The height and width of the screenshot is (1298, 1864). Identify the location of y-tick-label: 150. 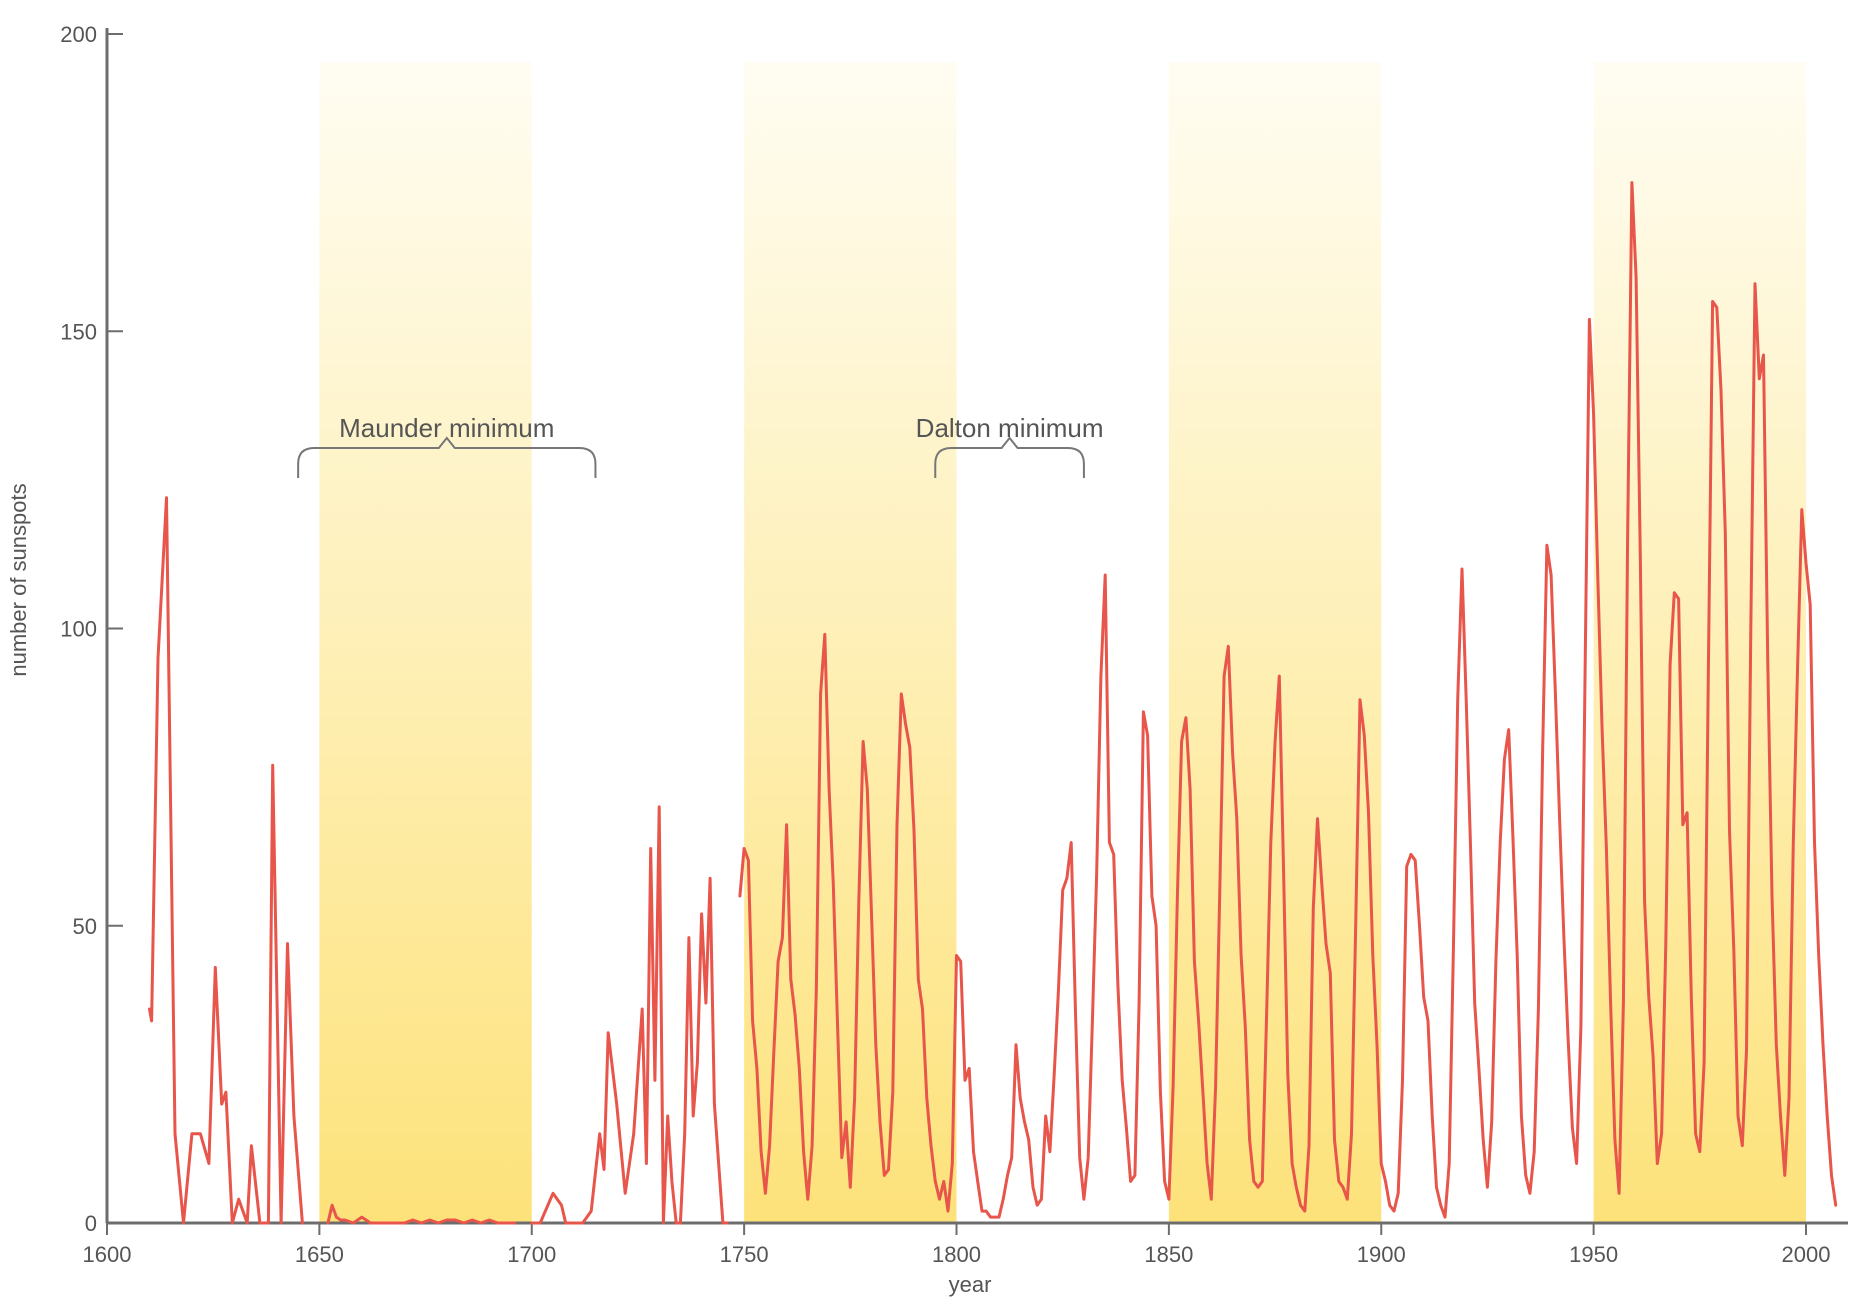
(78, 331).